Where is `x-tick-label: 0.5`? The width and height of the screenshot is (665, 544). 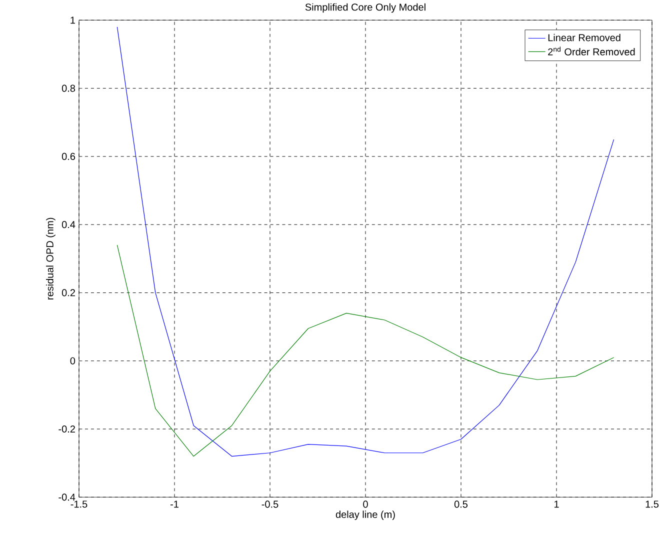
x-tick-label: 0.5 is located at coordinates (461, 504).